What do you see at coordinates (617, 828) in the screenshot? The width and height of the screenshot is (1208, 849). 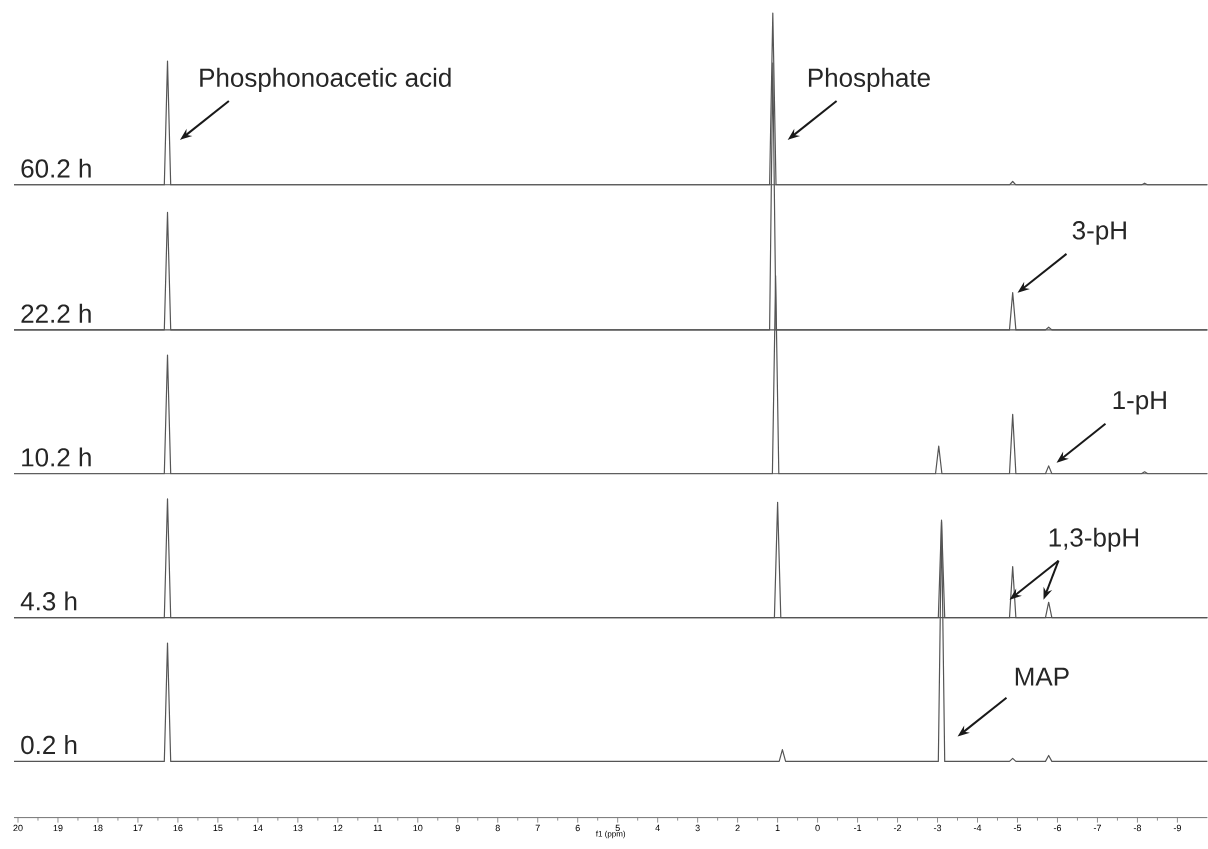 I see `x-tick-label: 5` at bounding box center [617, 828].